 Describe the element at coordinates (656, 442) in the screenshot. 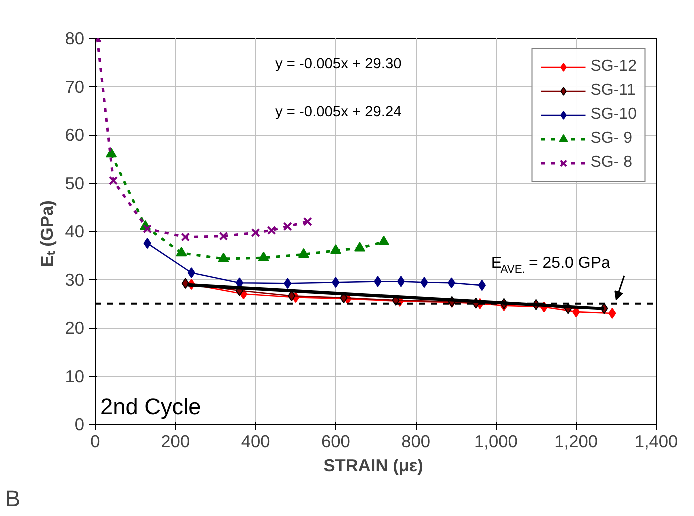

I see `x-tick-label: 1,400` at that location.